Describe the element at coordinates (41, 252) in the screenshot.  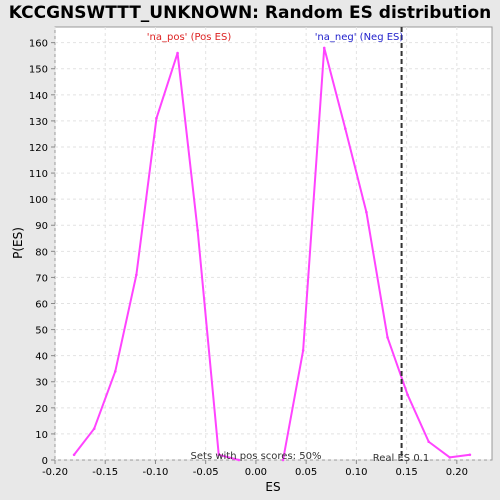
I see `y-tick-label: 80` at that location.